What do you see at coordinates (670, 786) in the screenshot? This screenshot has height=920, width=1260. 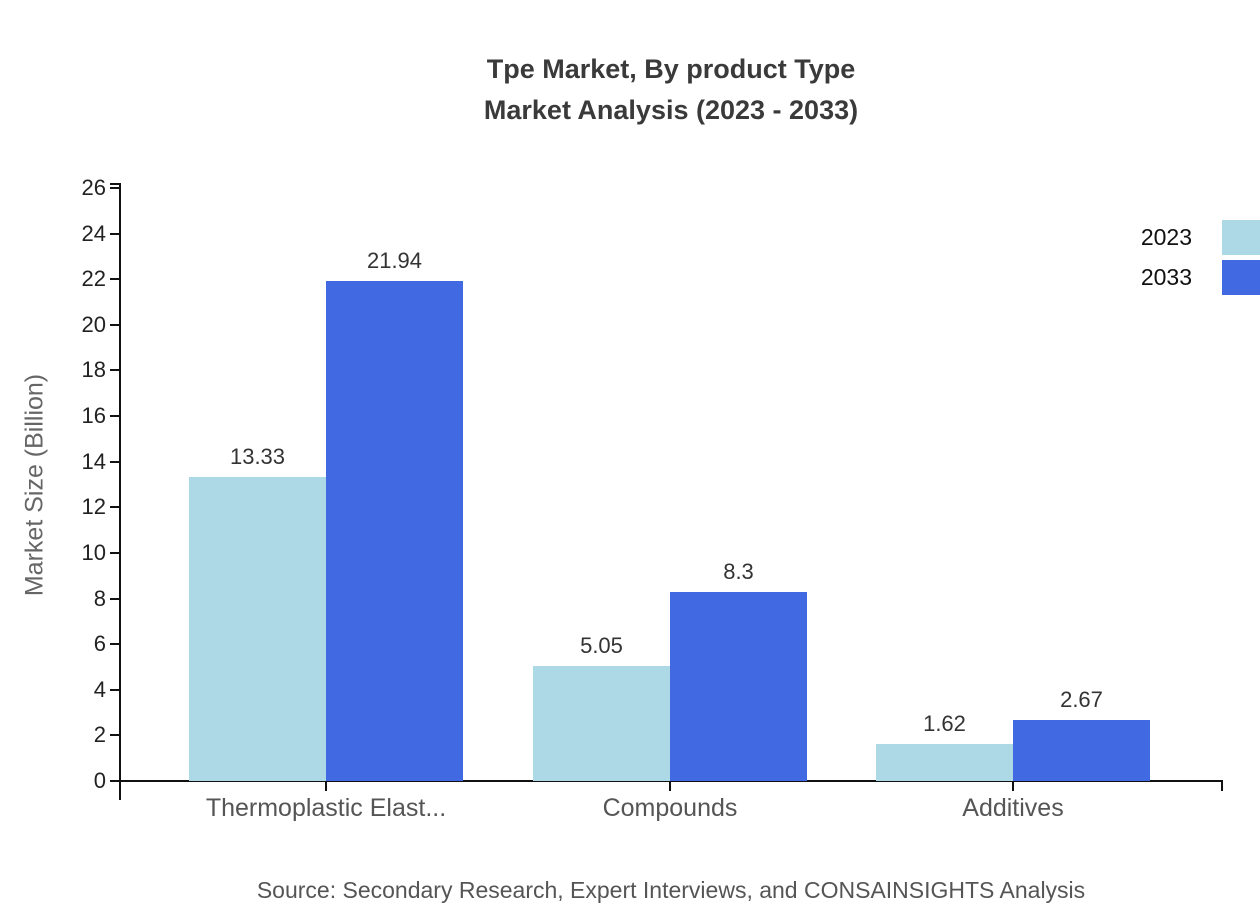 I see `x-tick-compounds` at bounding box center [670, 786].